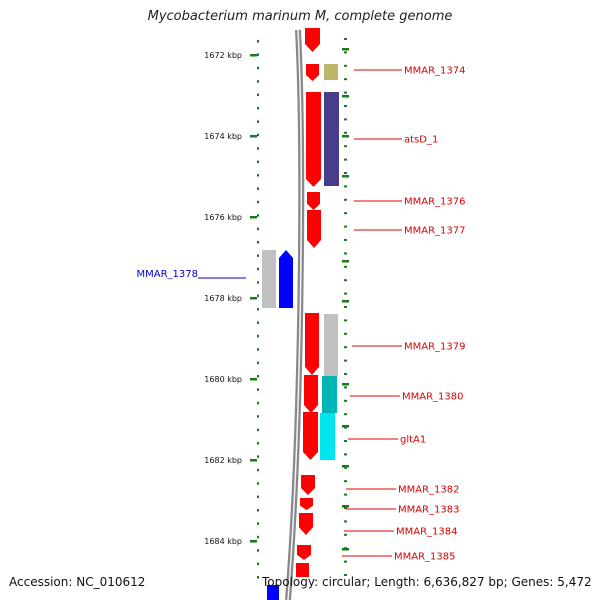 This screenshot has width=600, height=600. I want to click on gene-label: gltA1, so click(413, 440).